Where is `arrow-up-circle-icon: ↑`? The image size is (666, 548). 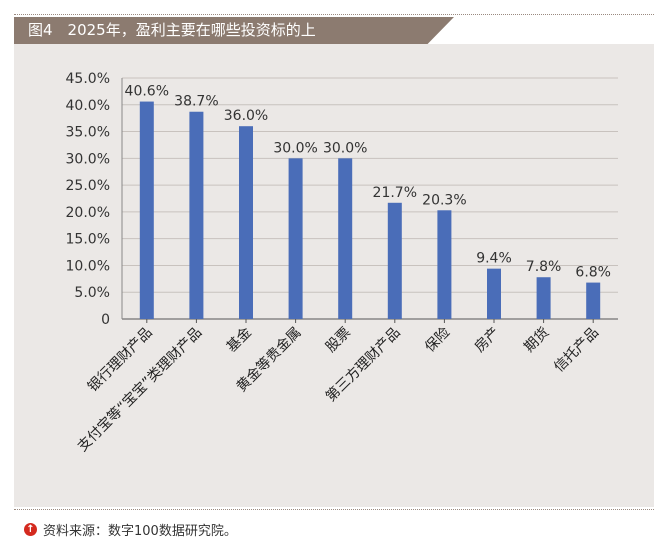
arrow-up-circle-icon: ↑ is located at coordinates (30, 529).